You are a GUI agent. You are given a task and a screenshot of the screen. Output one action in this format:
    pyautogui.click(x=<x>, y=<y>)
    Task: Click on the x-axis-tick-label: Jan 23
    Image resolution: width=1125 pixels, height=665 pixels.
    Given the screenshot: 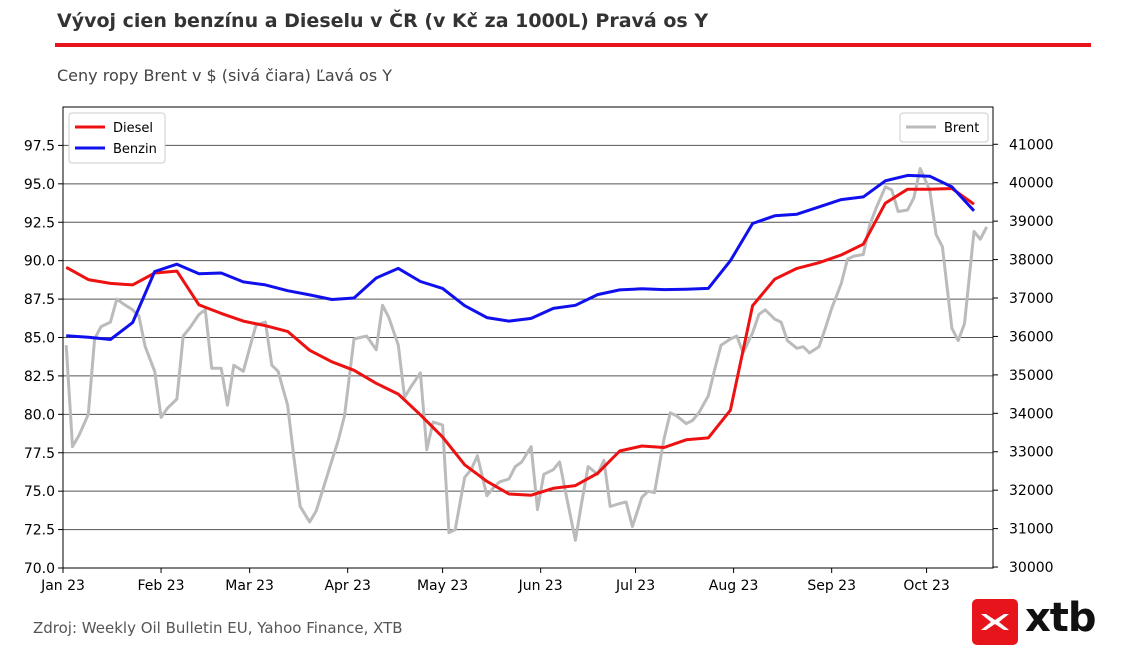 What is the action you would take?
    pyautogui.click(x=62, y=586)
    